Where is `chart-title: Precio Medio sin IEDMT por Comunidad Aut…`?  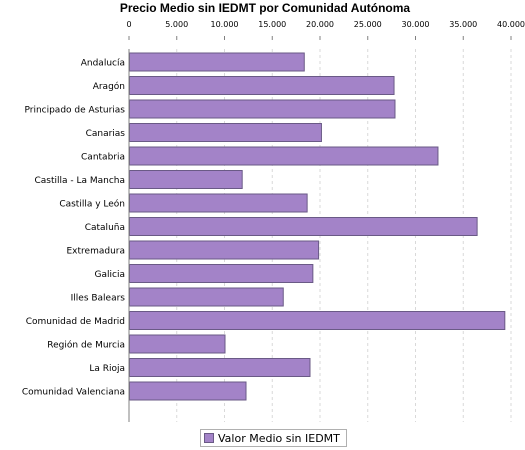 chart-title: Precio Medio sin IEDMT por Comunidad Aut… is located at coordinates (265, 8).